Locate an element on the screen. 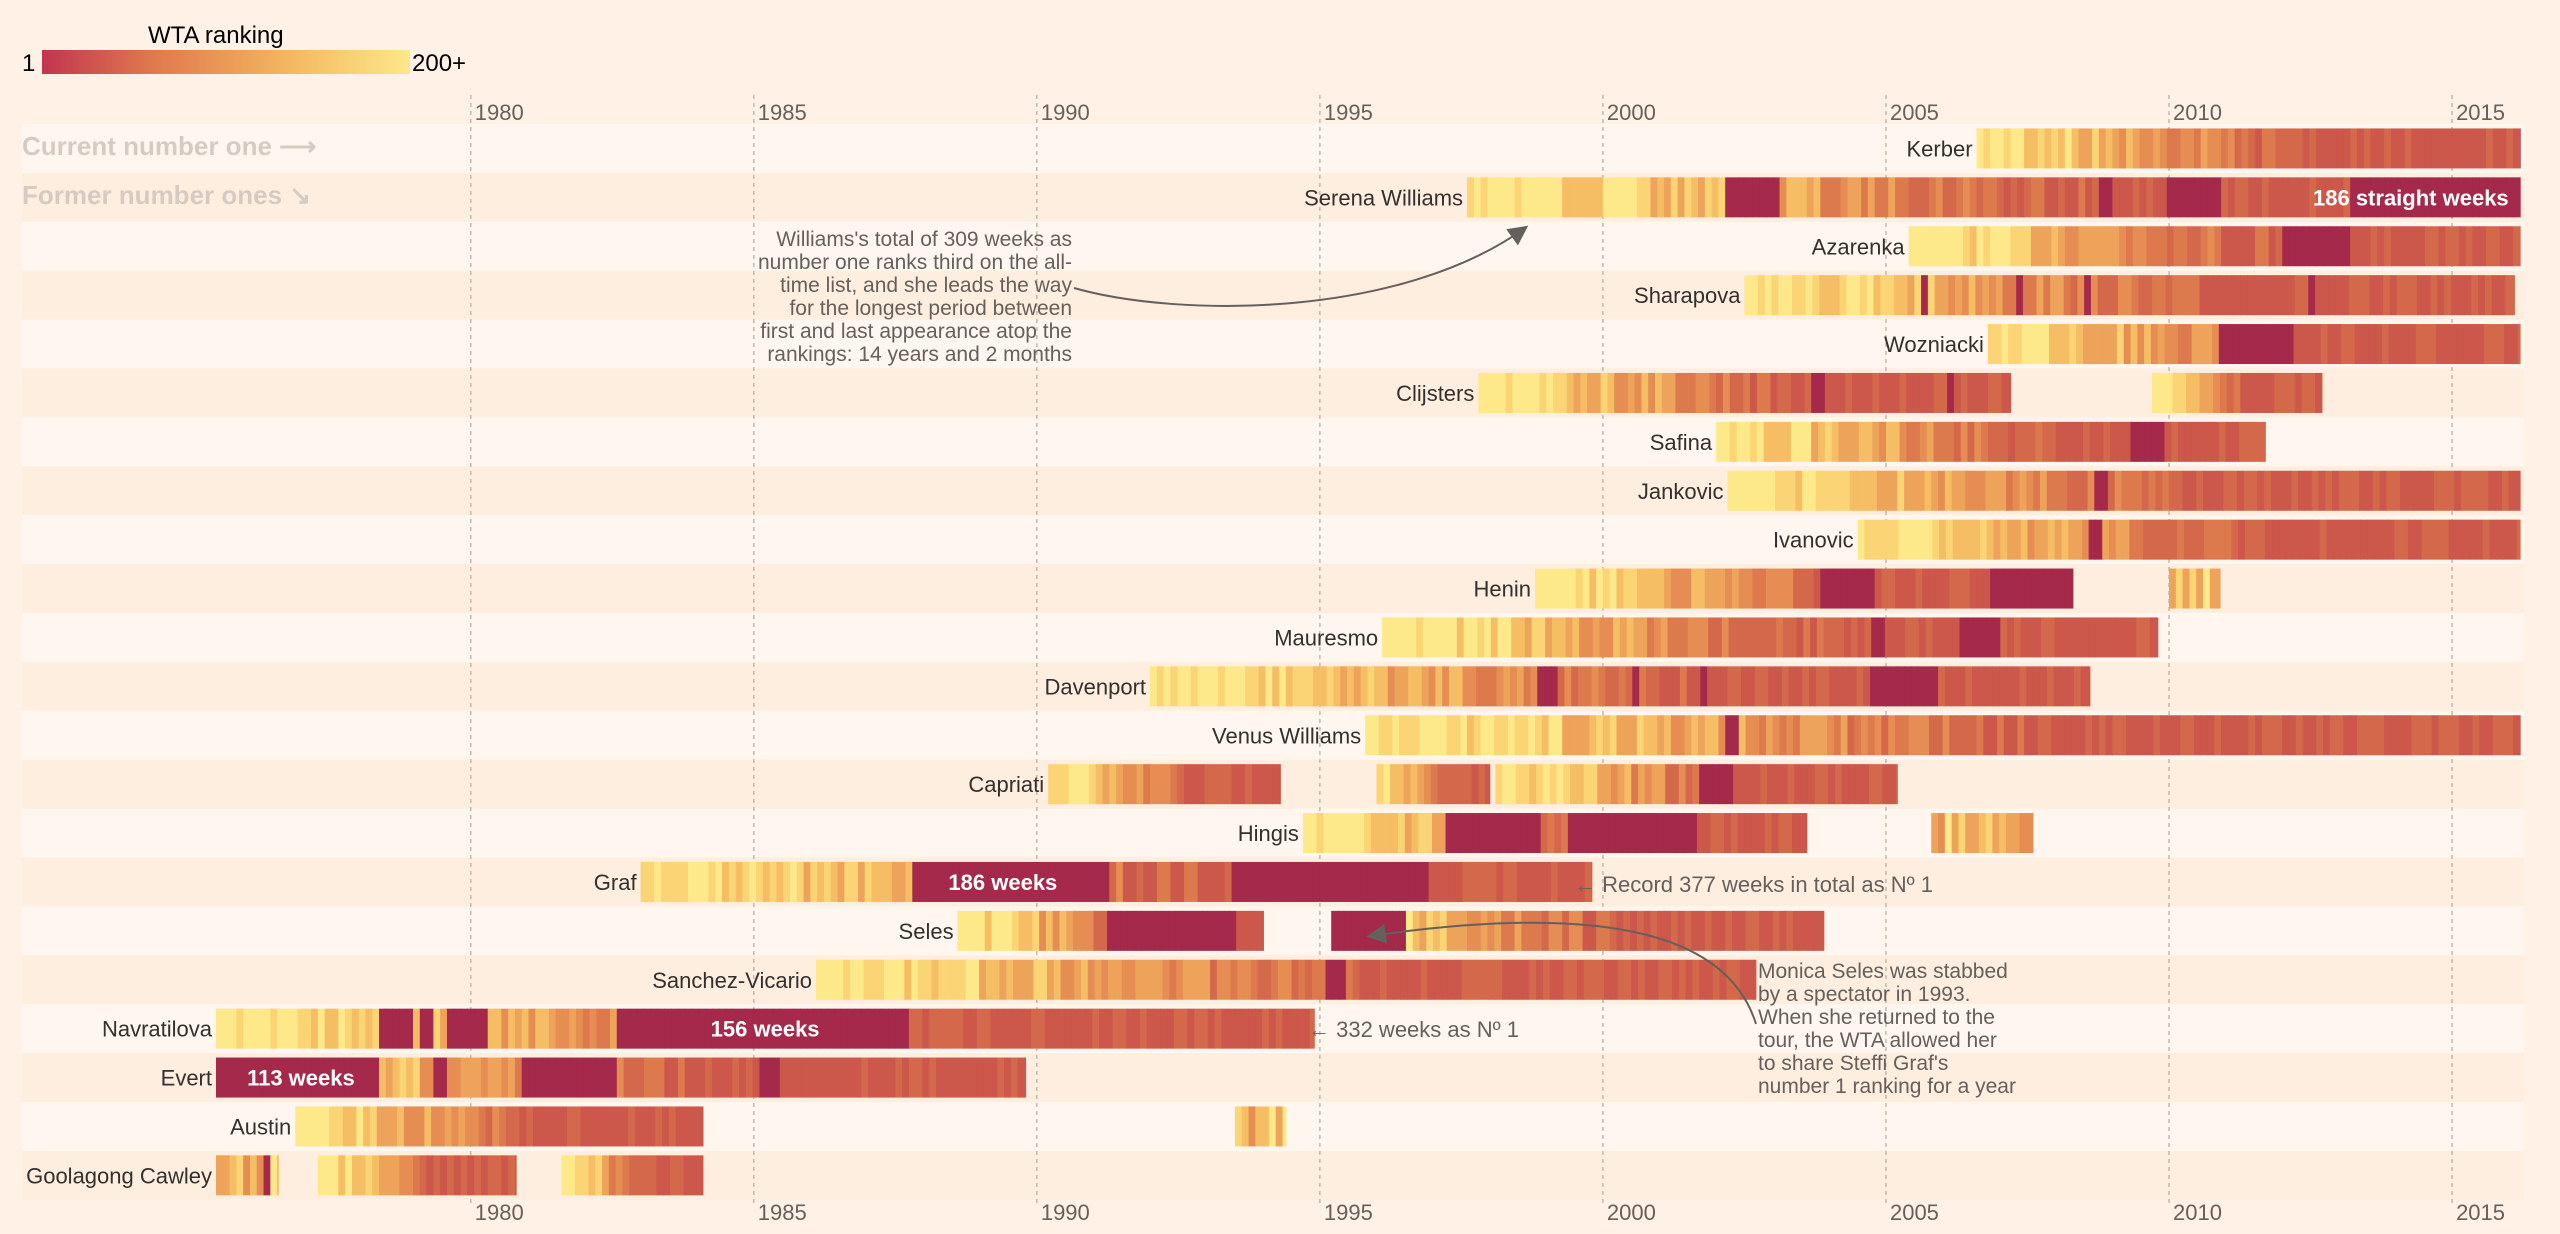 This screenshot has width=2560, height=1234. tick-label-top: 2000 is located at coordinates (1631, 112).